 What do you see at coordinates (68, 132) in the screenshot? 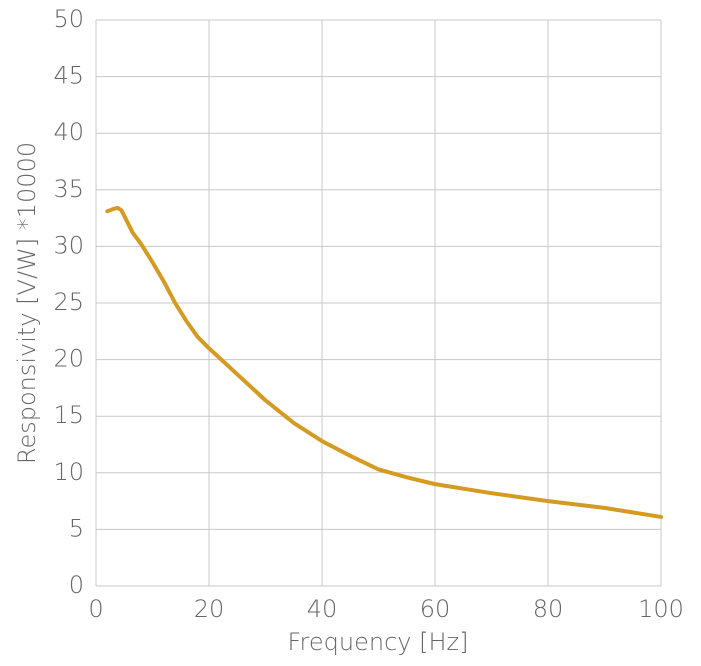
I see `y-tick-label: 40` at bounding box center [68, 132].